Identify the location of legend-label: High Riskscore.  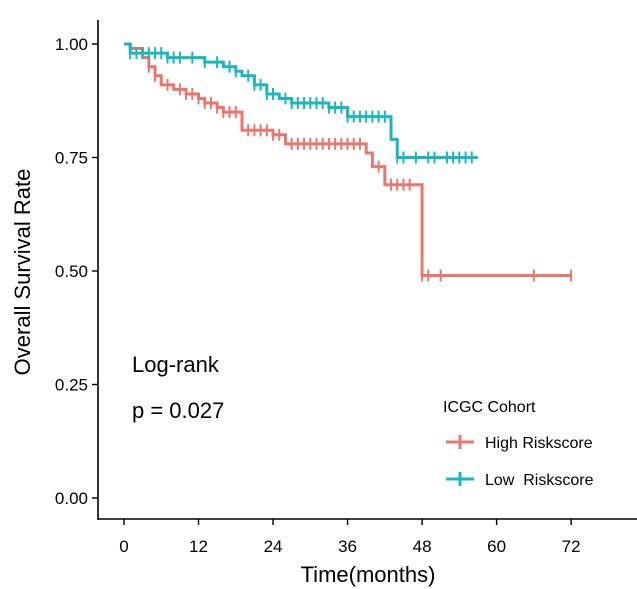
(539, 443).